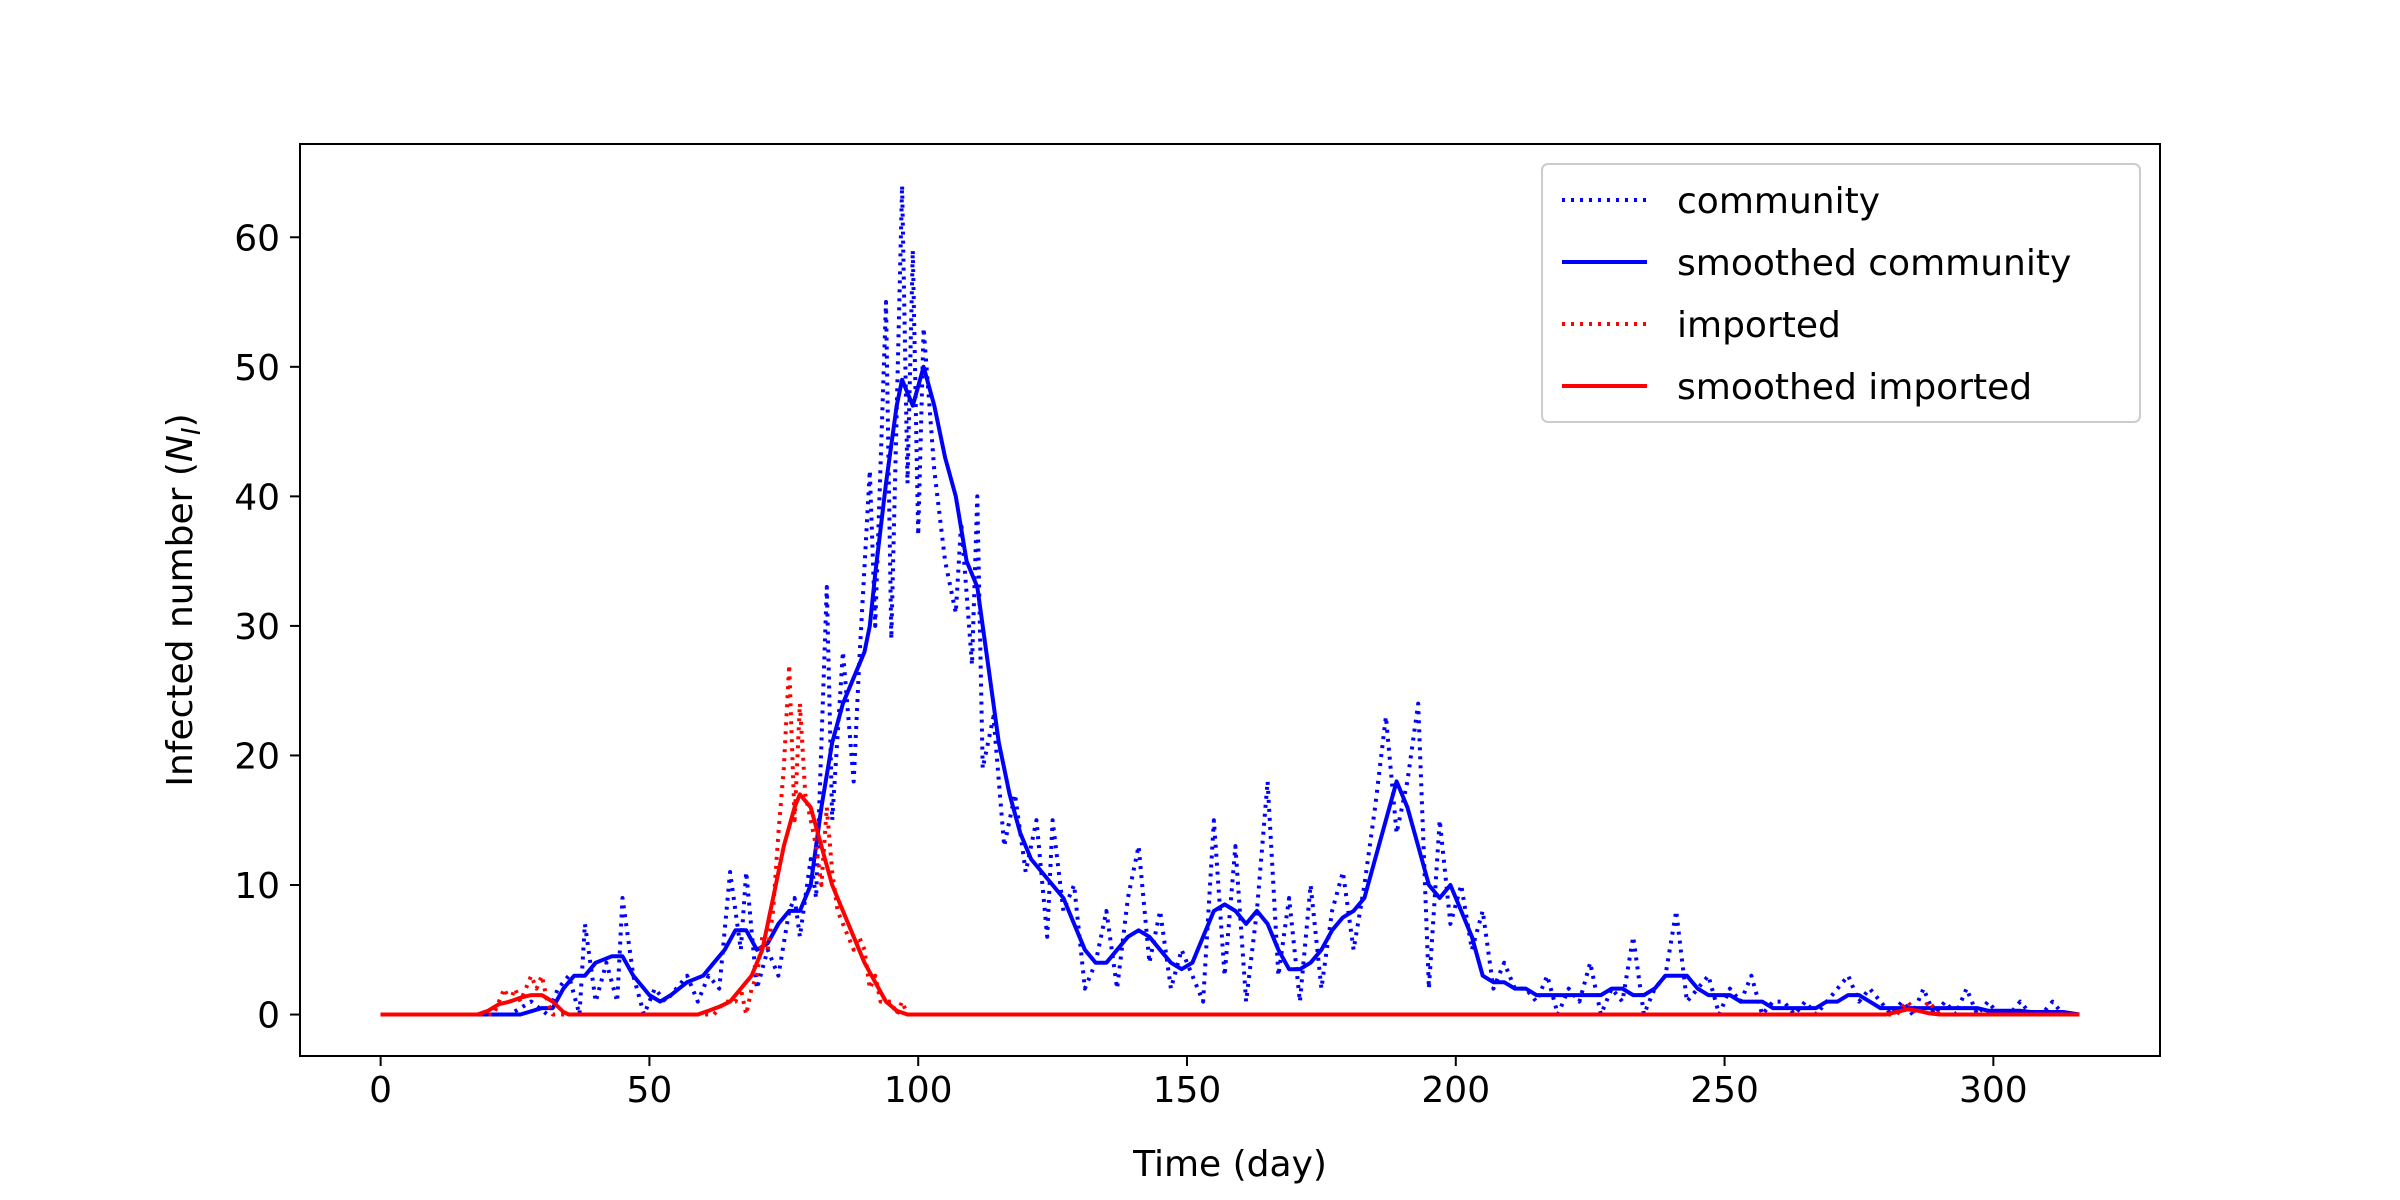 This screenshot has height=1200, width=2400. Describe the element at coordinates (918, 1090) in the screenshot. I see `x-tick-label: 100` at that location.